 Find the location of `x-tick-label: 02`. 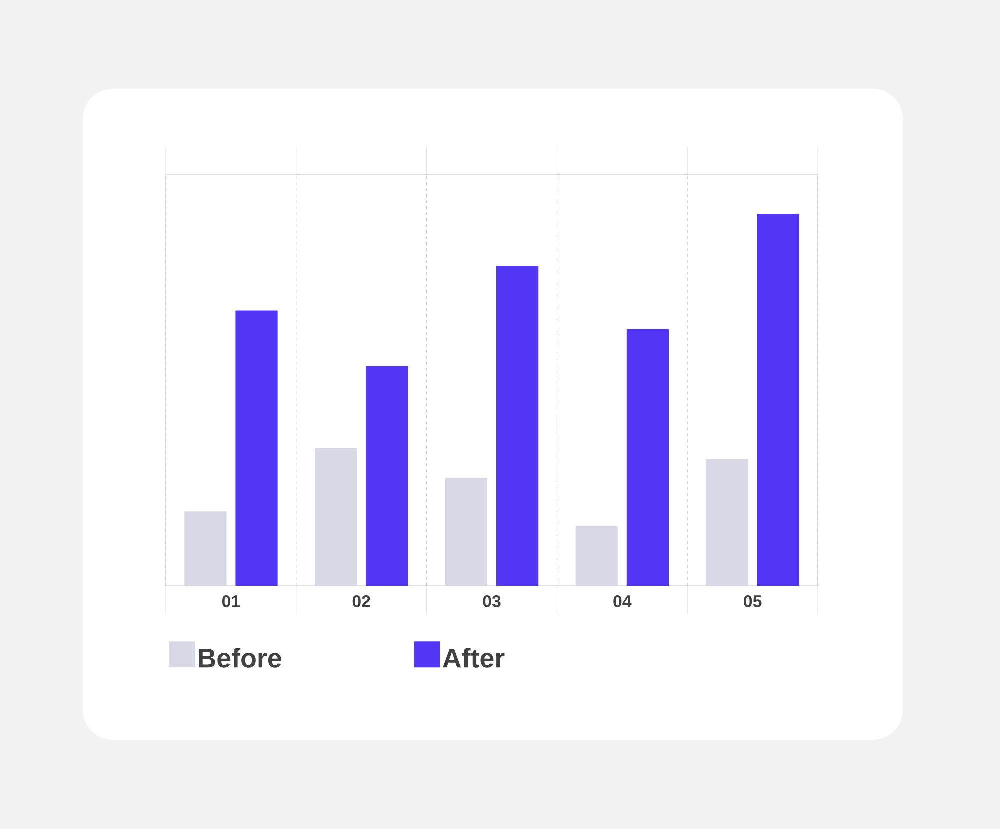

x-tick-label: 02 is located at coordinates (361, 602).